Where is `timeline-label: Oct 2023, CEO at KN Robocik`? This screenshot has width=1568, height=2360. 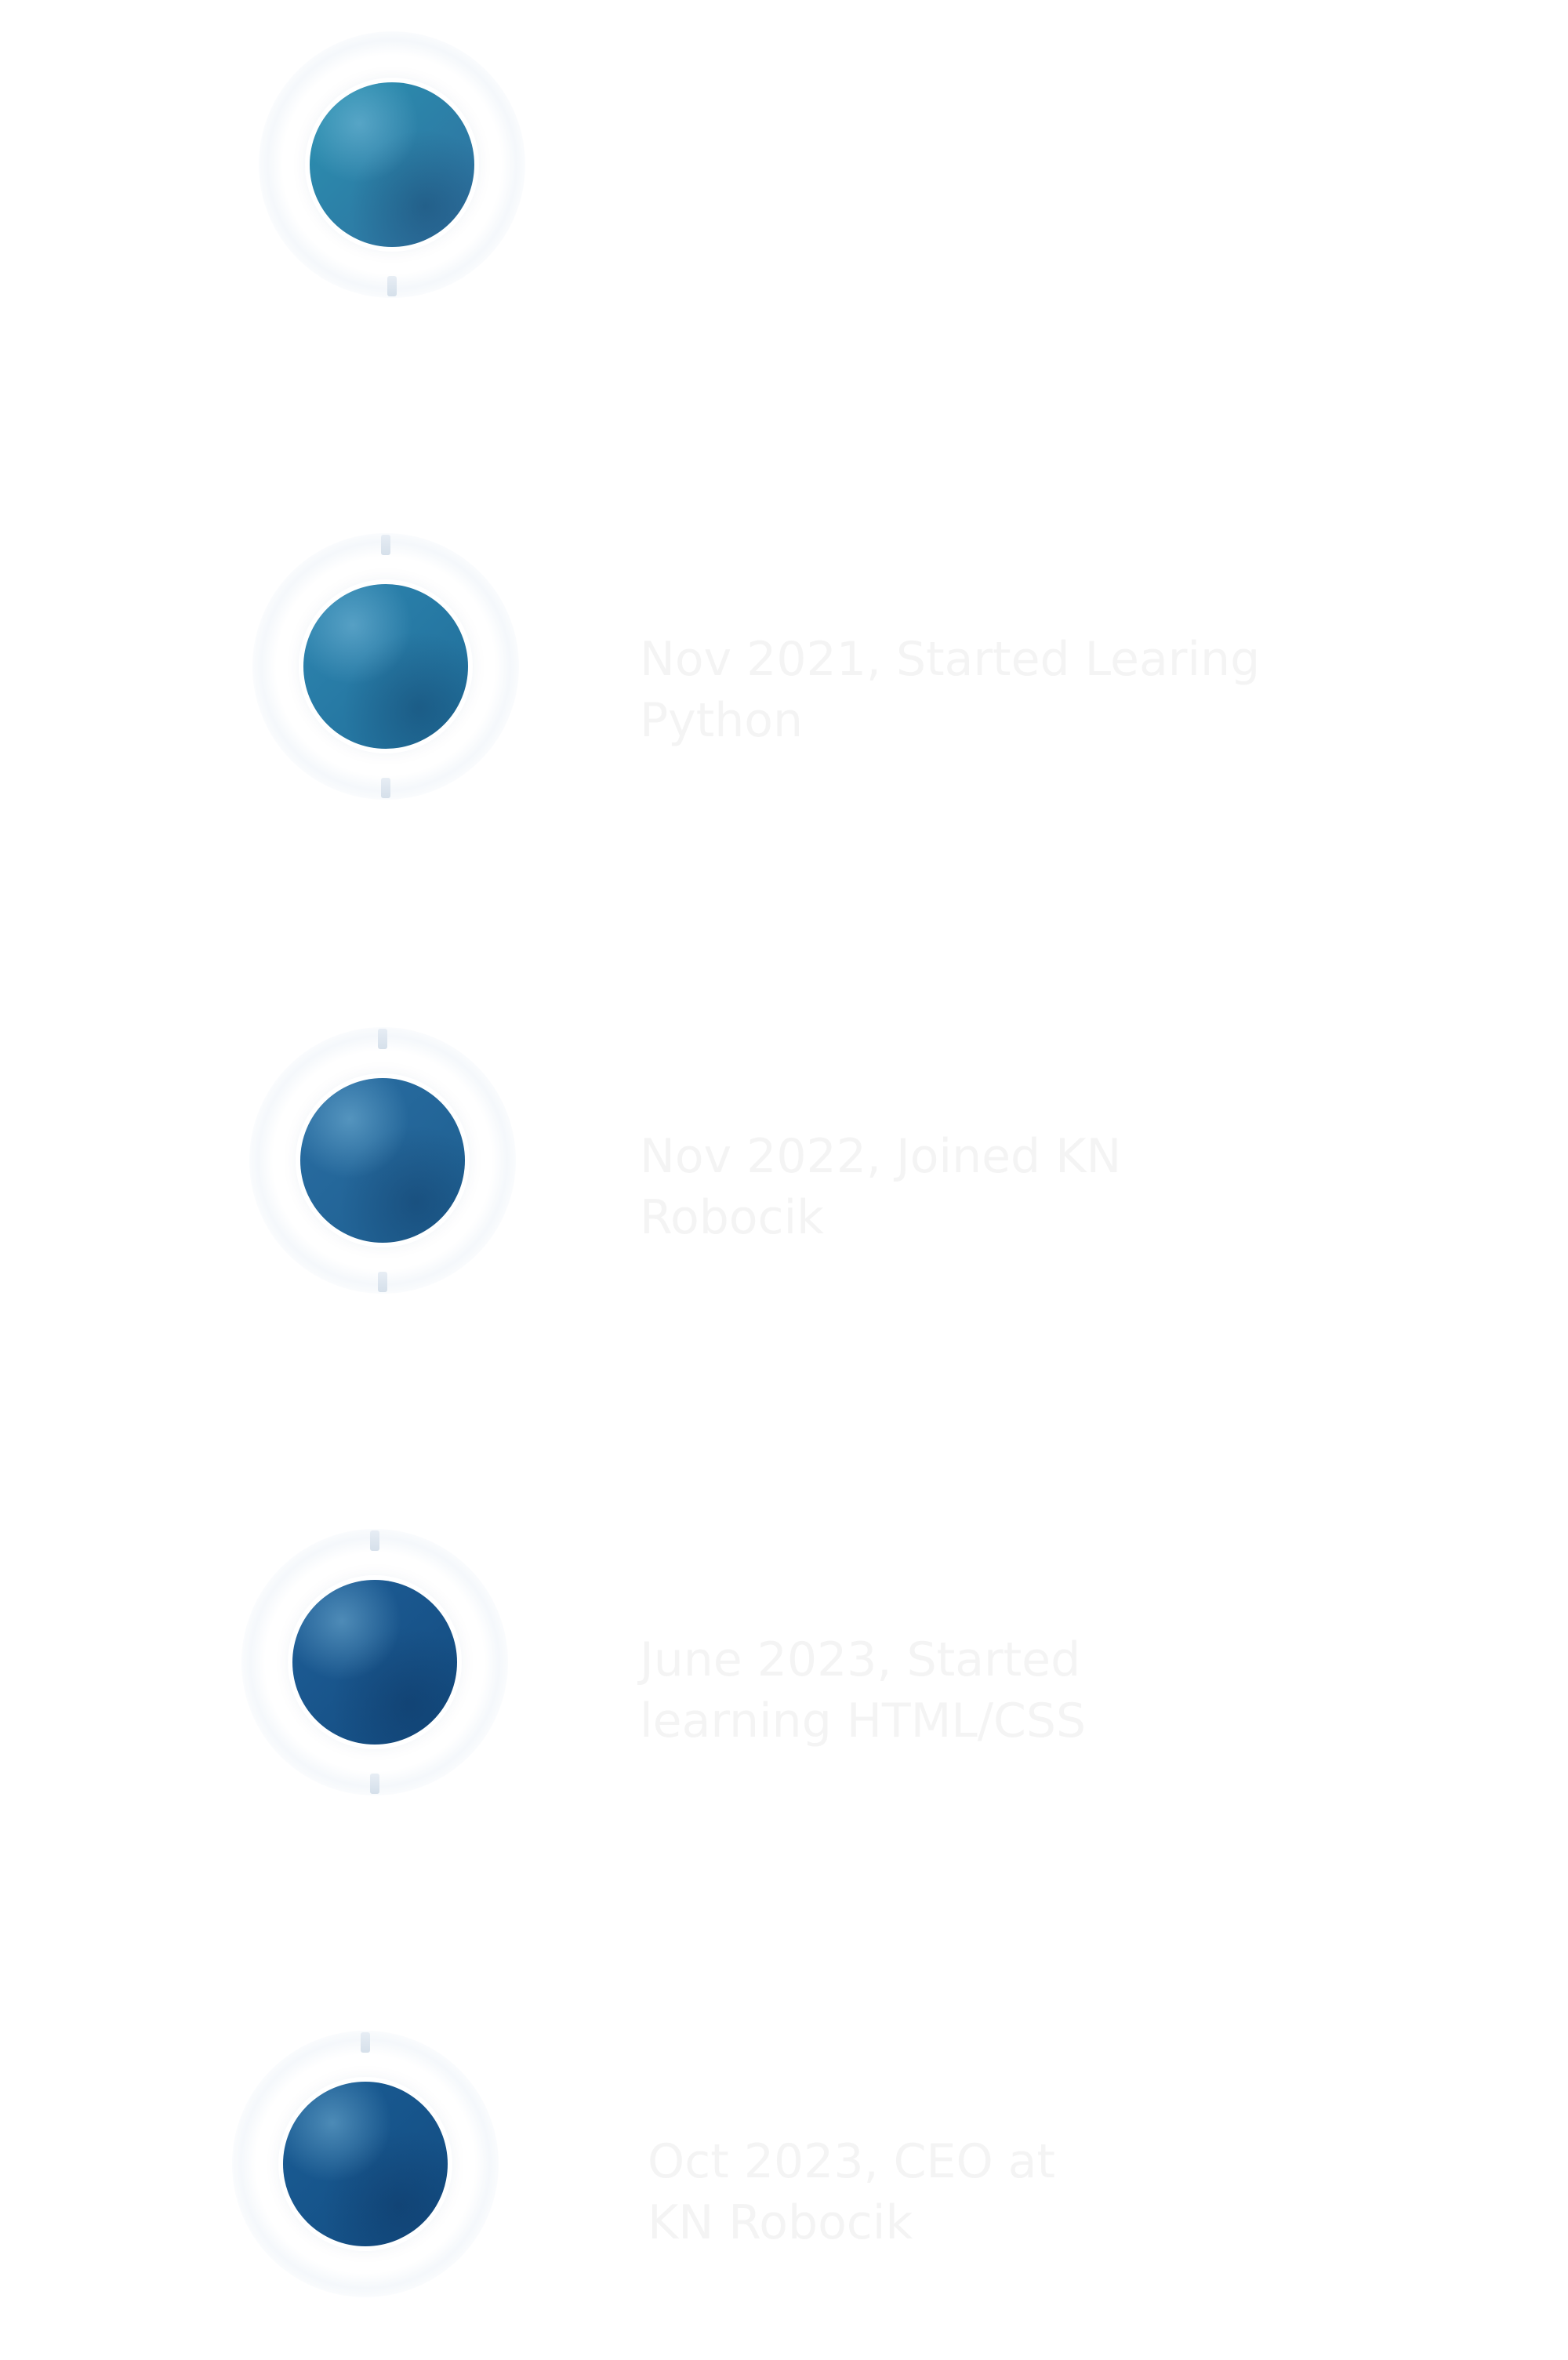
timeline-label: Oct 2023, CEO at KN Robocik is located at coordinates (852, 2192).